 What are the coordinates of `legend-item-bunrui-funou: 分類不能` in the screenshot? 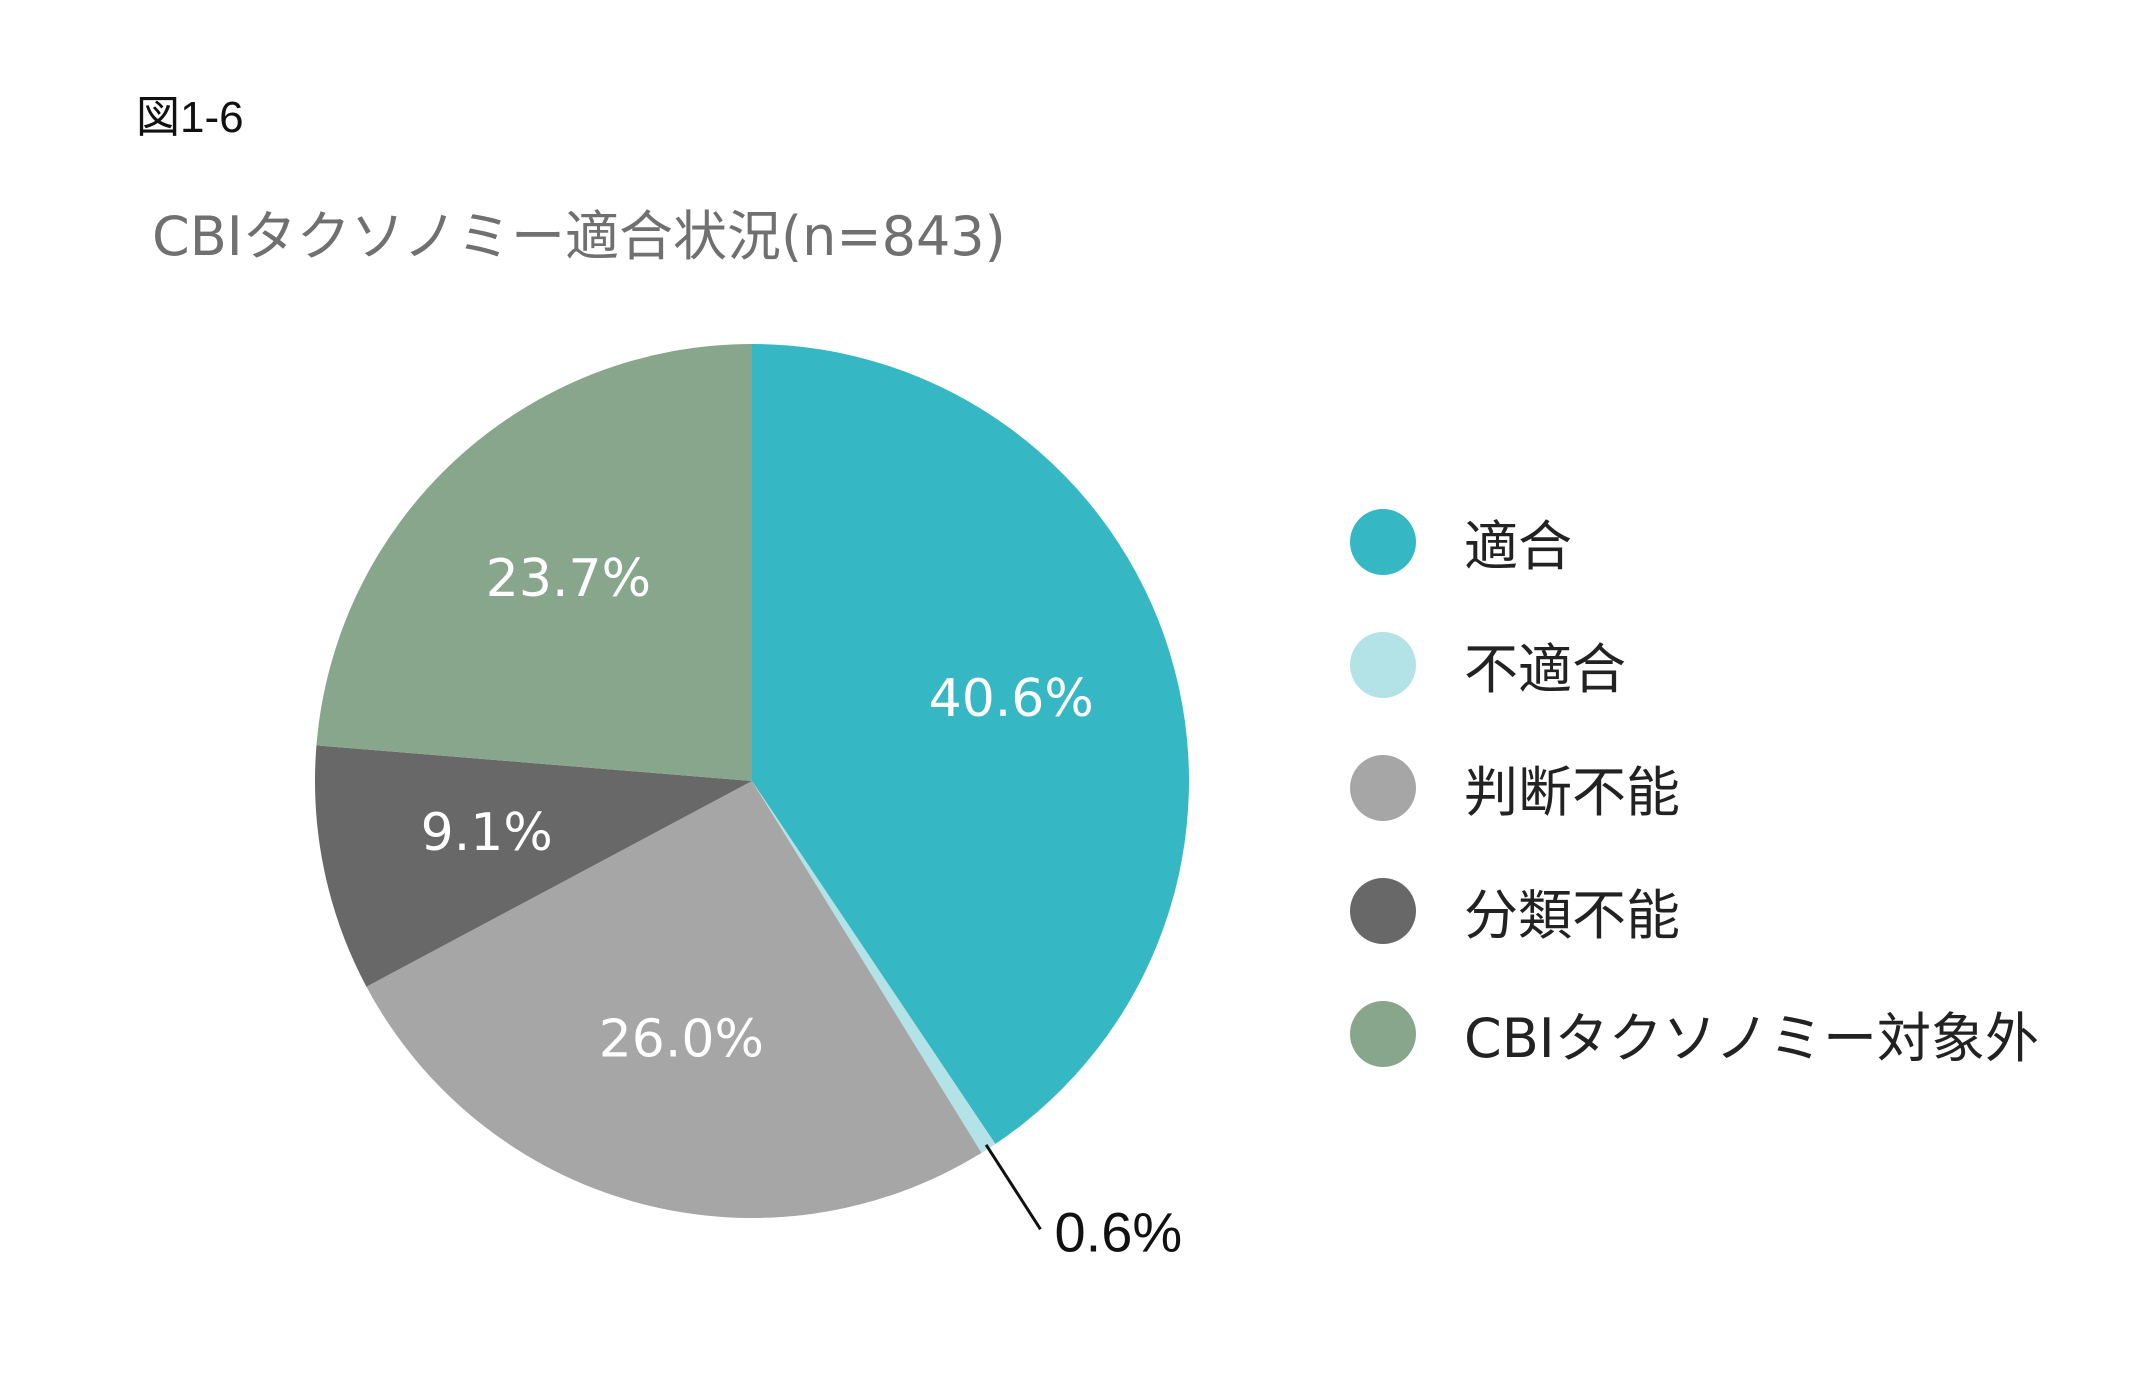 It's located at (1730, 910).